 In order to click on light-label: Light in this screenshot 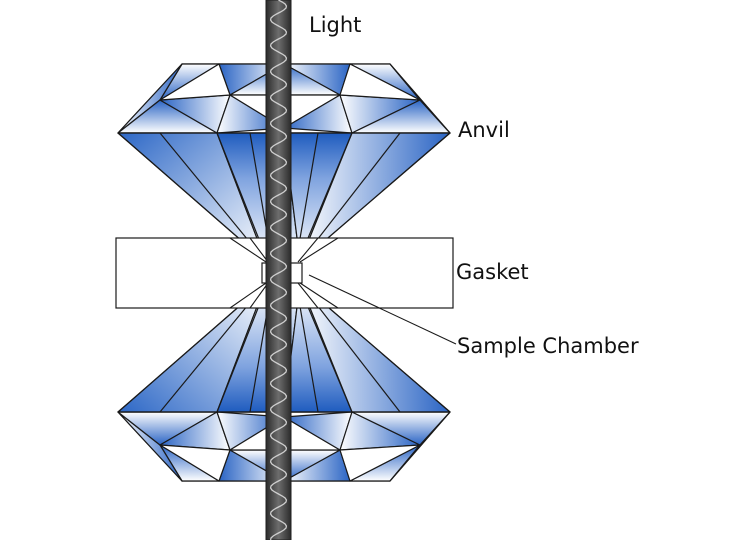, I will do `click(335, 25)`.